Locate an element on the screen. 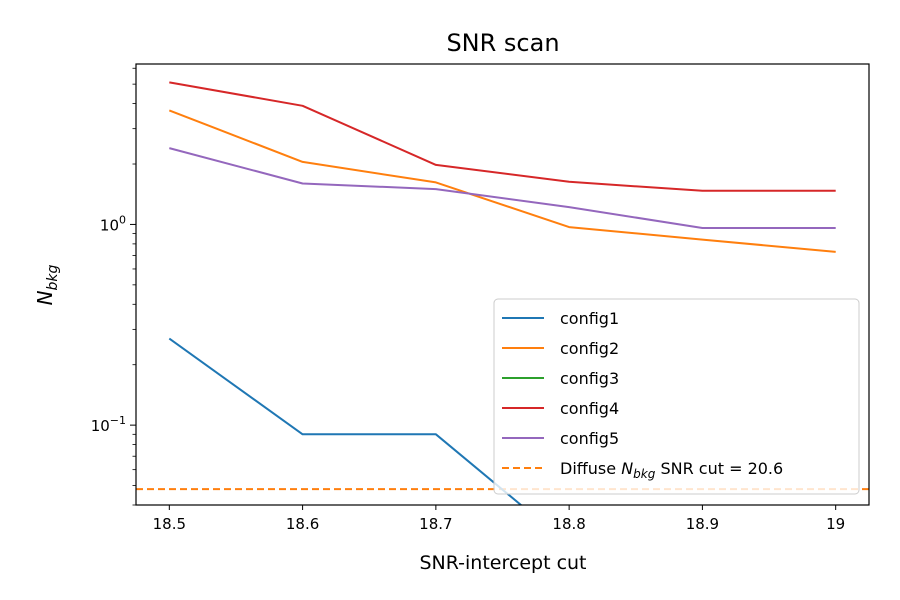  x-tick-label: 18.8 is located at coordinates (568, 524).